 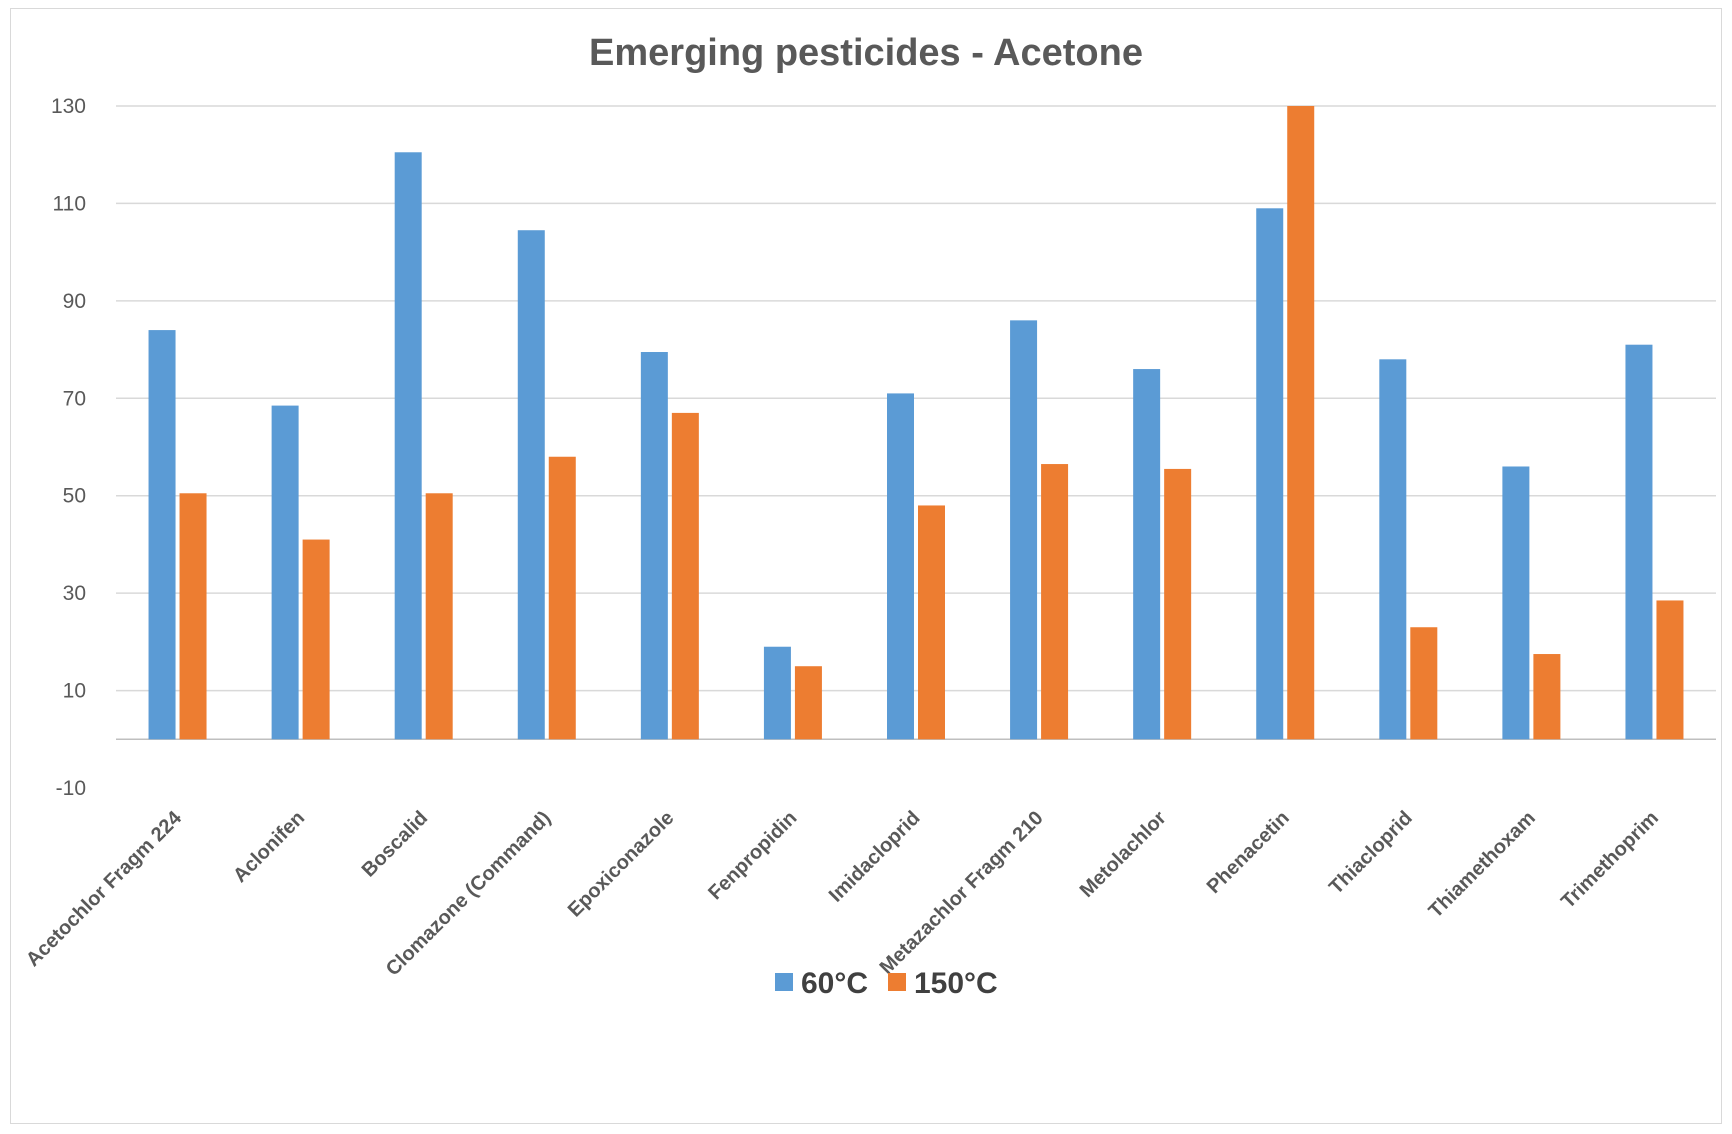 I want to click on legend: 60°C 150°C, so click(x=886, y=983).